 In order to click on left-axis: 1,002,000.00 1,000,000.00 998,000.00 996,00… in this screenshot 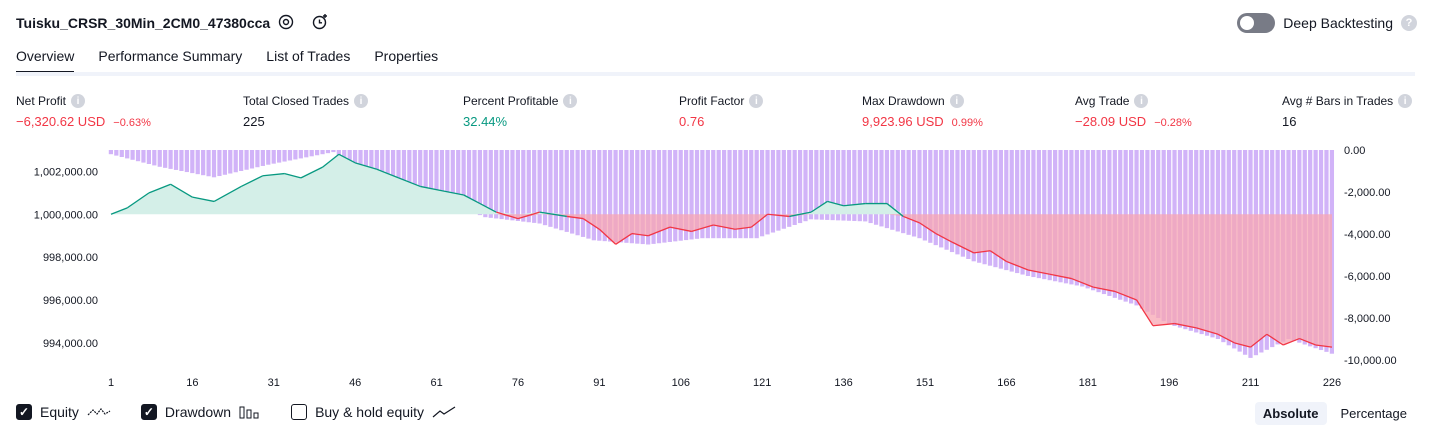, I will do `click(66, 257)`.